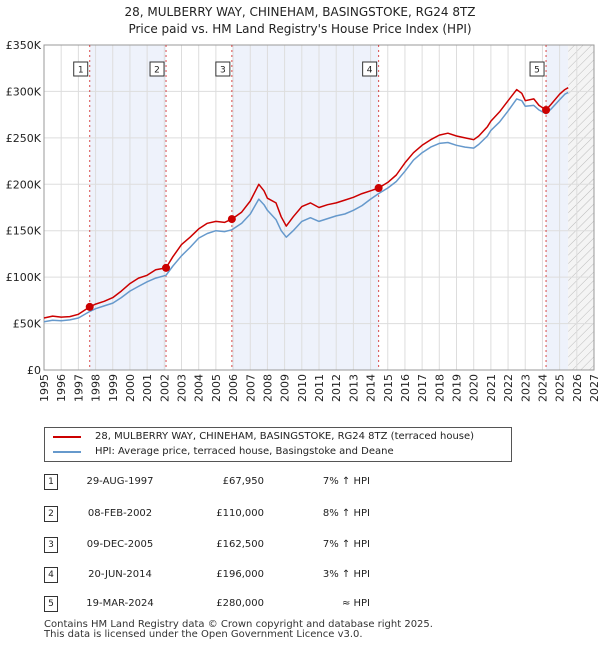  What do you see at coordinates (457, 388) in the screenshot?
I see `x-tick-label: 2019` at bounding box center [457, 388].